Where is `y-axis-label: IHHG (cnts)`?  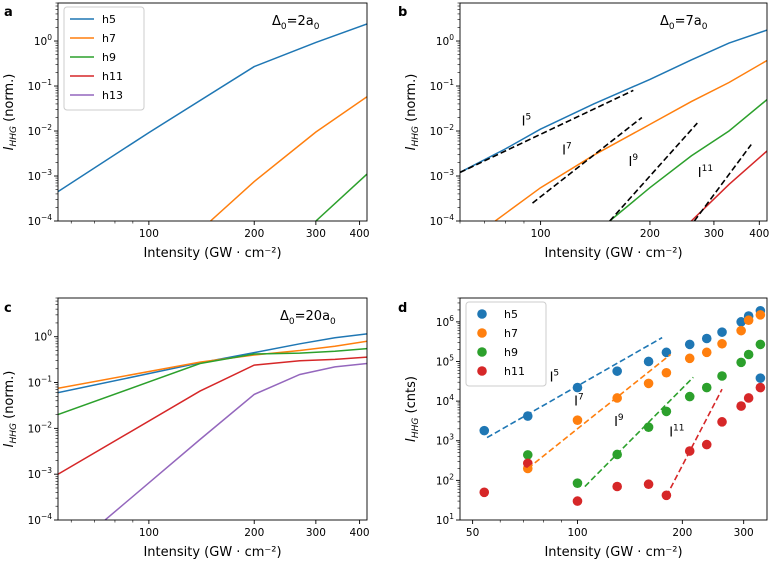
y-axis-label: IHHG (cnts) is located at coordinates (412, 409).